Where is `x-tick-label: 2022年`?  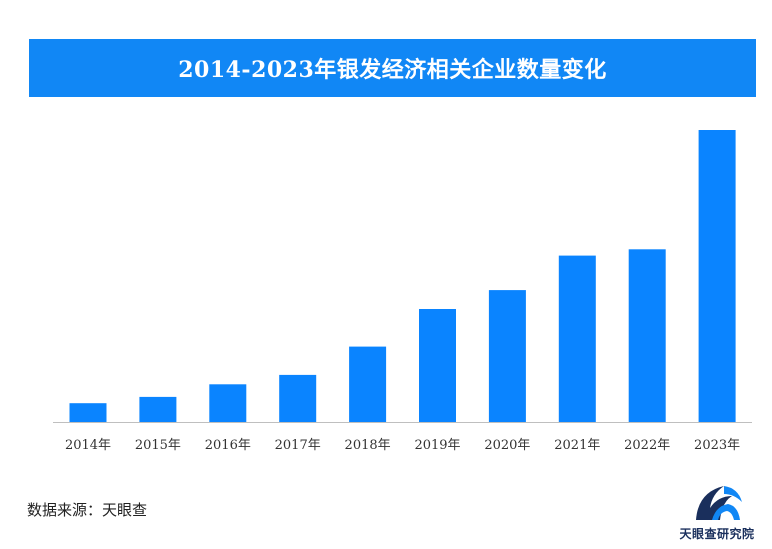
x-tick-label: 2022年 is located at coordinates (647, 445).